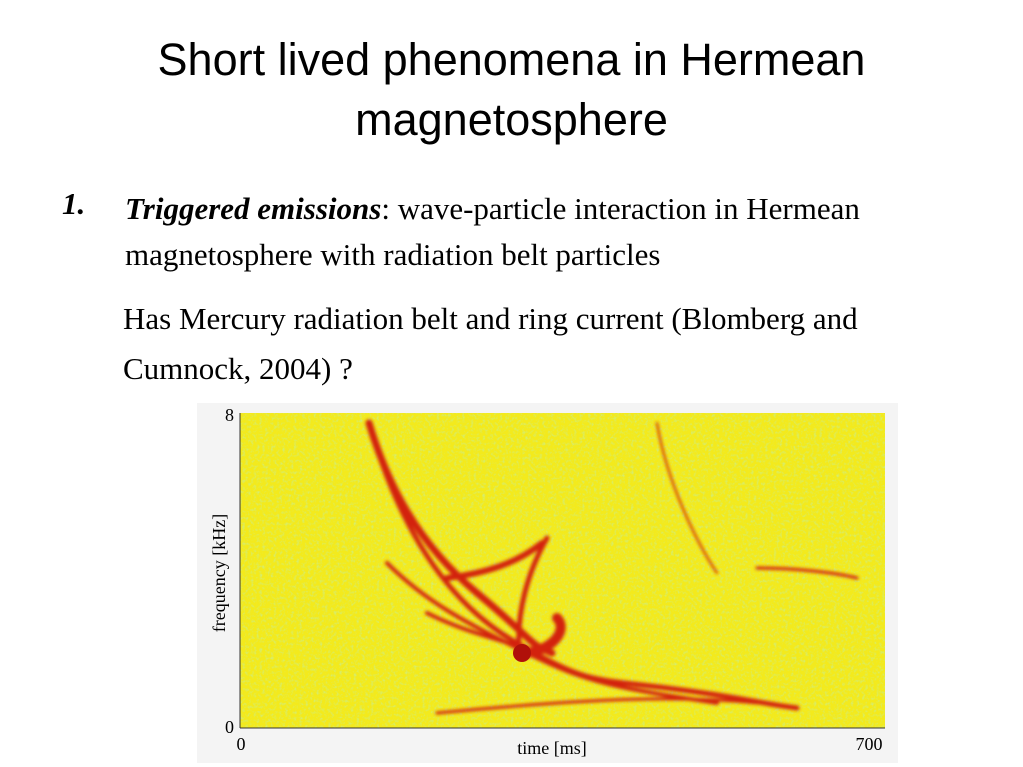 Image resolution: width=1023 pixels, height=767 pixels. I want to click on y-tick-label: 8, so click(229, 415).